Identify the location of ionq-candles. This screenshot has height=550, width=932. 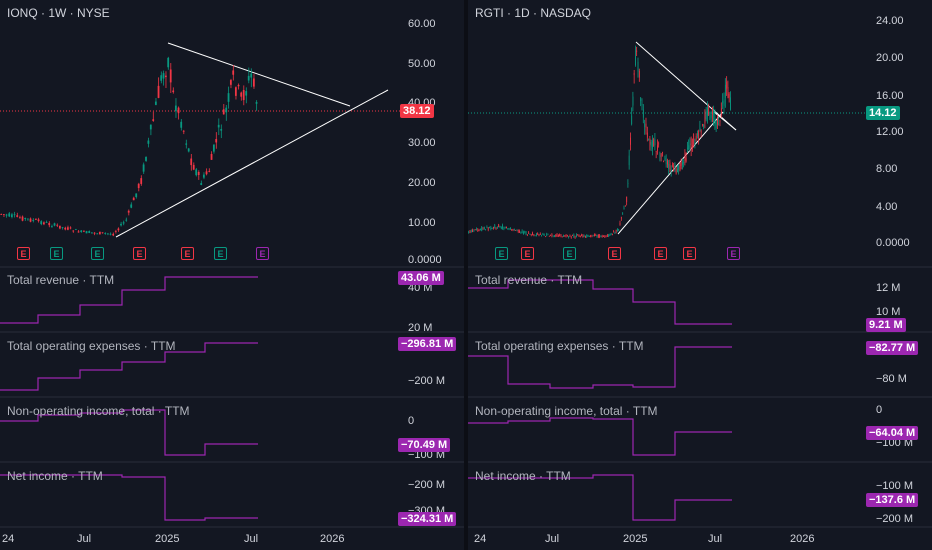
(129, 146).